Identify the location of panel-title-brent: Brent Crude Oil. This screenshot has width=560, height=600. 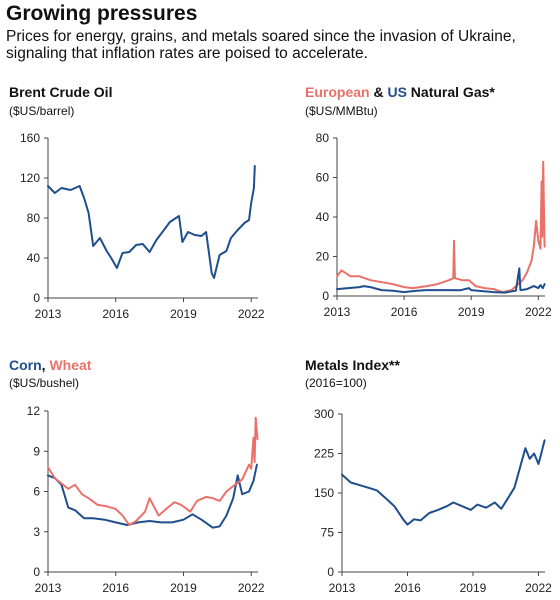
(61, 92).